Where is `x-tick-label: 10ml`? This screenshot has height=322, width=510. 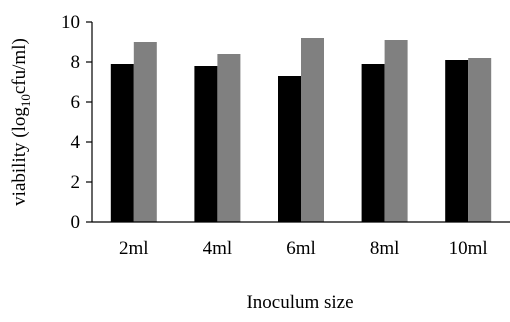 x-tick-label: 10ml is located at coordinates (468, 248).